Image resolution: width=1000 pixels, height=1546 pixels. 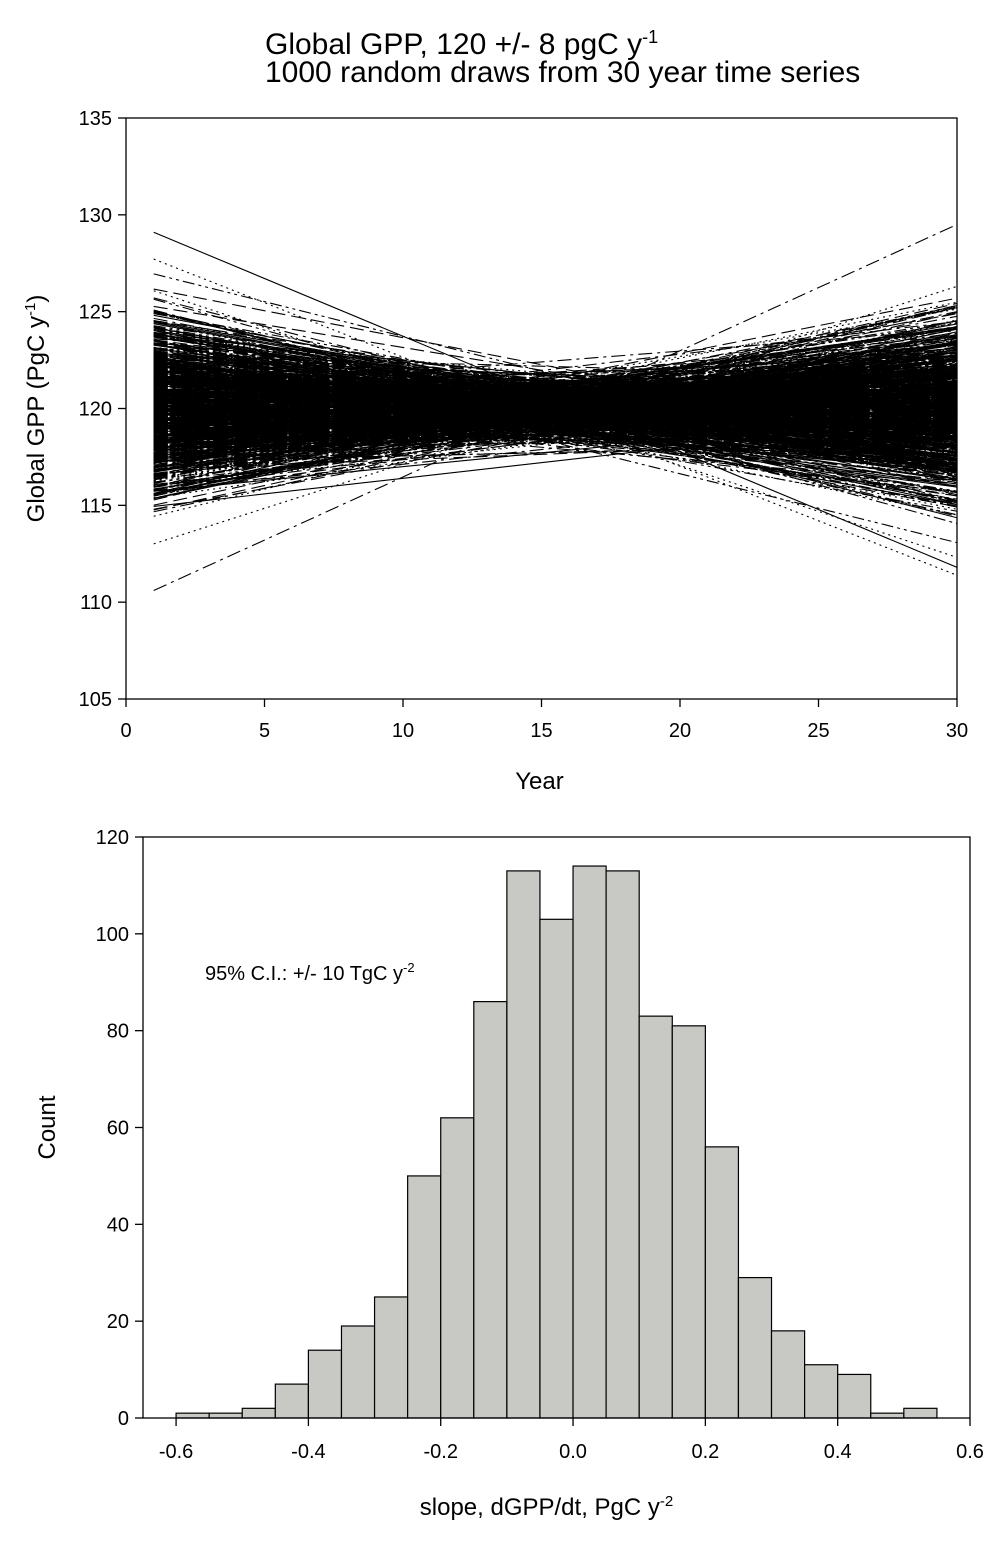 What do you see at coordinates (95, 216) in the screenshot?
I see `y-tick-label: 130` at bounding box center [95, 216].